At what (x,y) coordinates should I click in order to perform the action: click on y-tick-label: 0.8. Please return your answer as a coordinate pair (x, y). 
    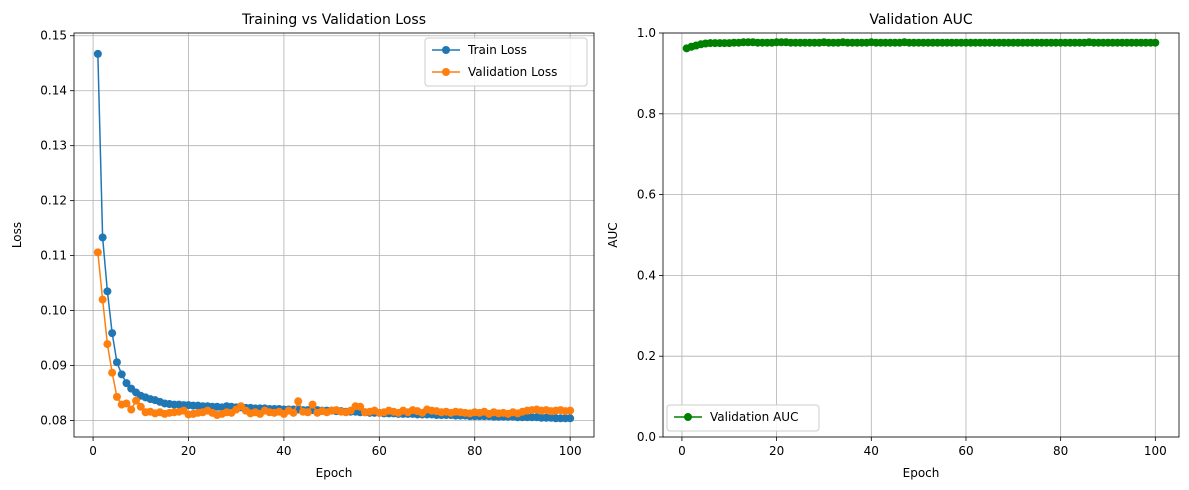
    Looking at the image, I should click on (646, 114).